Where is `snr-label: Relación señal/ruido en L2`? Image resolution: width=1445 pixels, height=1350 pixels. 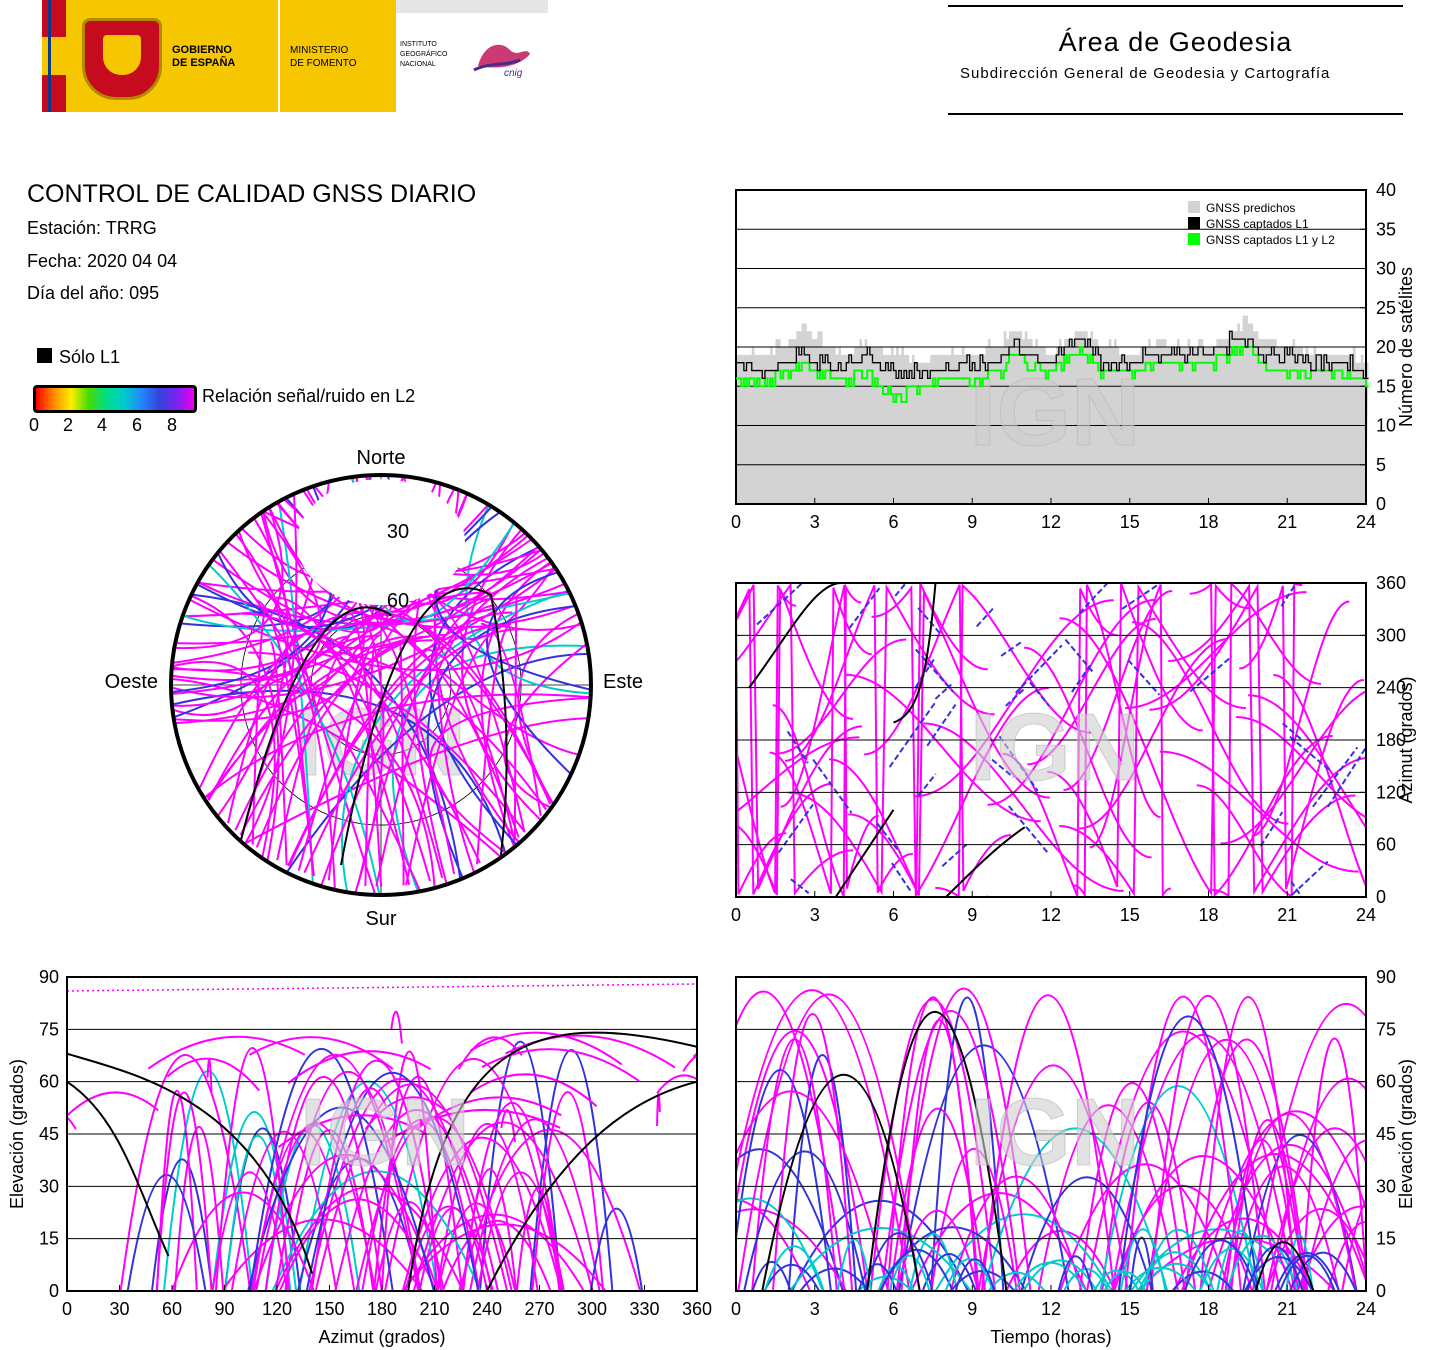
snr-label: Relación señal/ruido en L2 is located at coordinates (309, 396).